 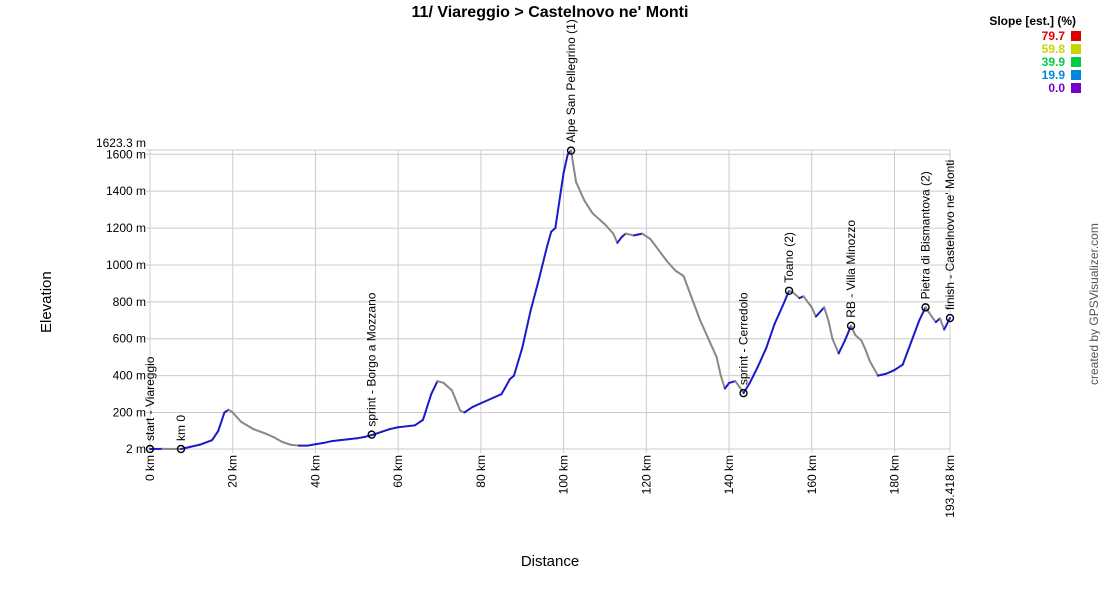 I want to click on x-axis-label: Distance, so click(x=550, y=561).